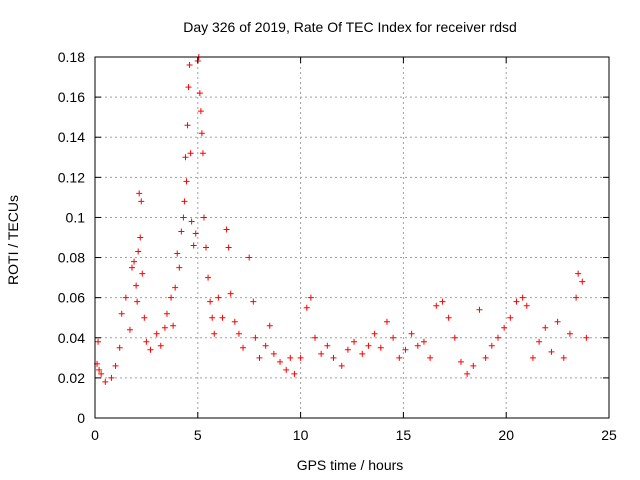 This screenshot has height=480, width=640. Describe the element at coordinates (81, 418) in the screenshot. I see `y-tick-label: 0` at that location.